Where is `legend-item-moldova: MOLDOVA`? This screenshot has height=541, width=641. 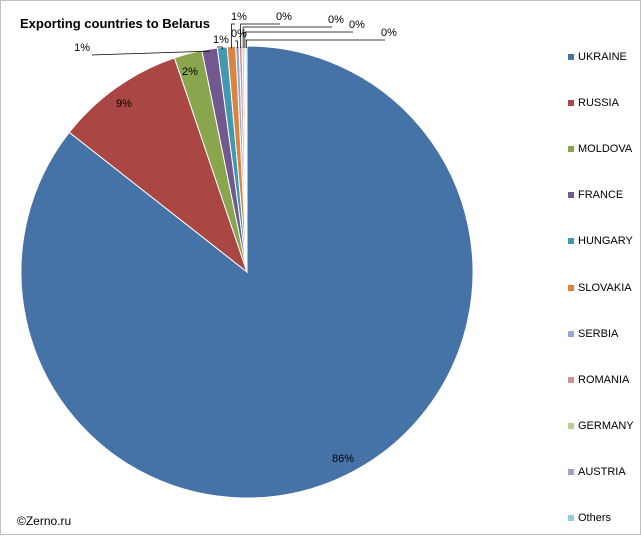 legend-item-moldova: MOLDOVA is located at coordinates (601, 149).